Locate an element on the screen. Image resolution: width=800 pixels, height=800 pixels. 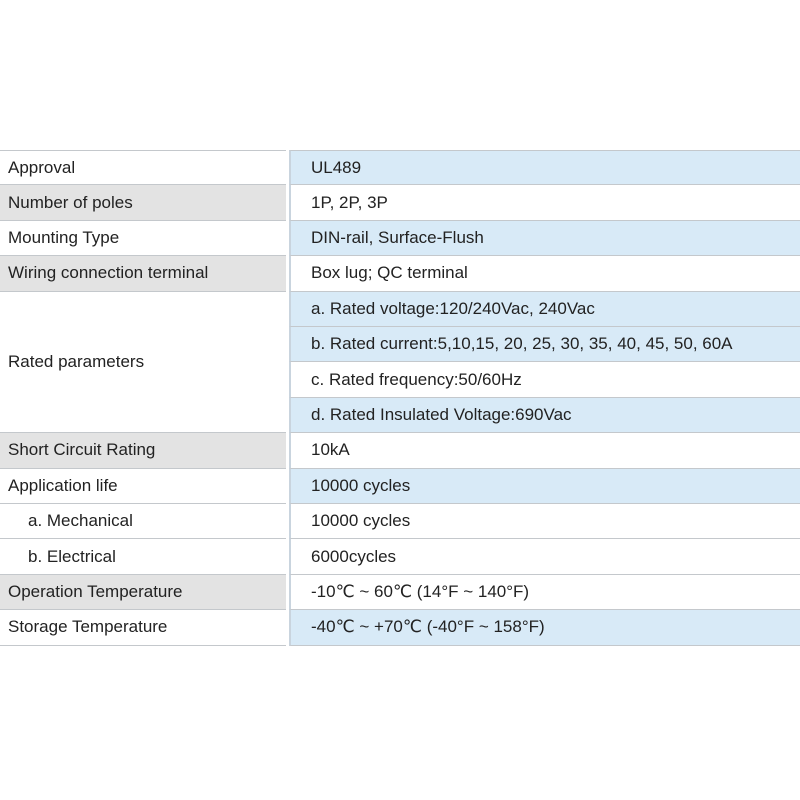
row-label: Operation Temperature is located at coordinates (143, 592).